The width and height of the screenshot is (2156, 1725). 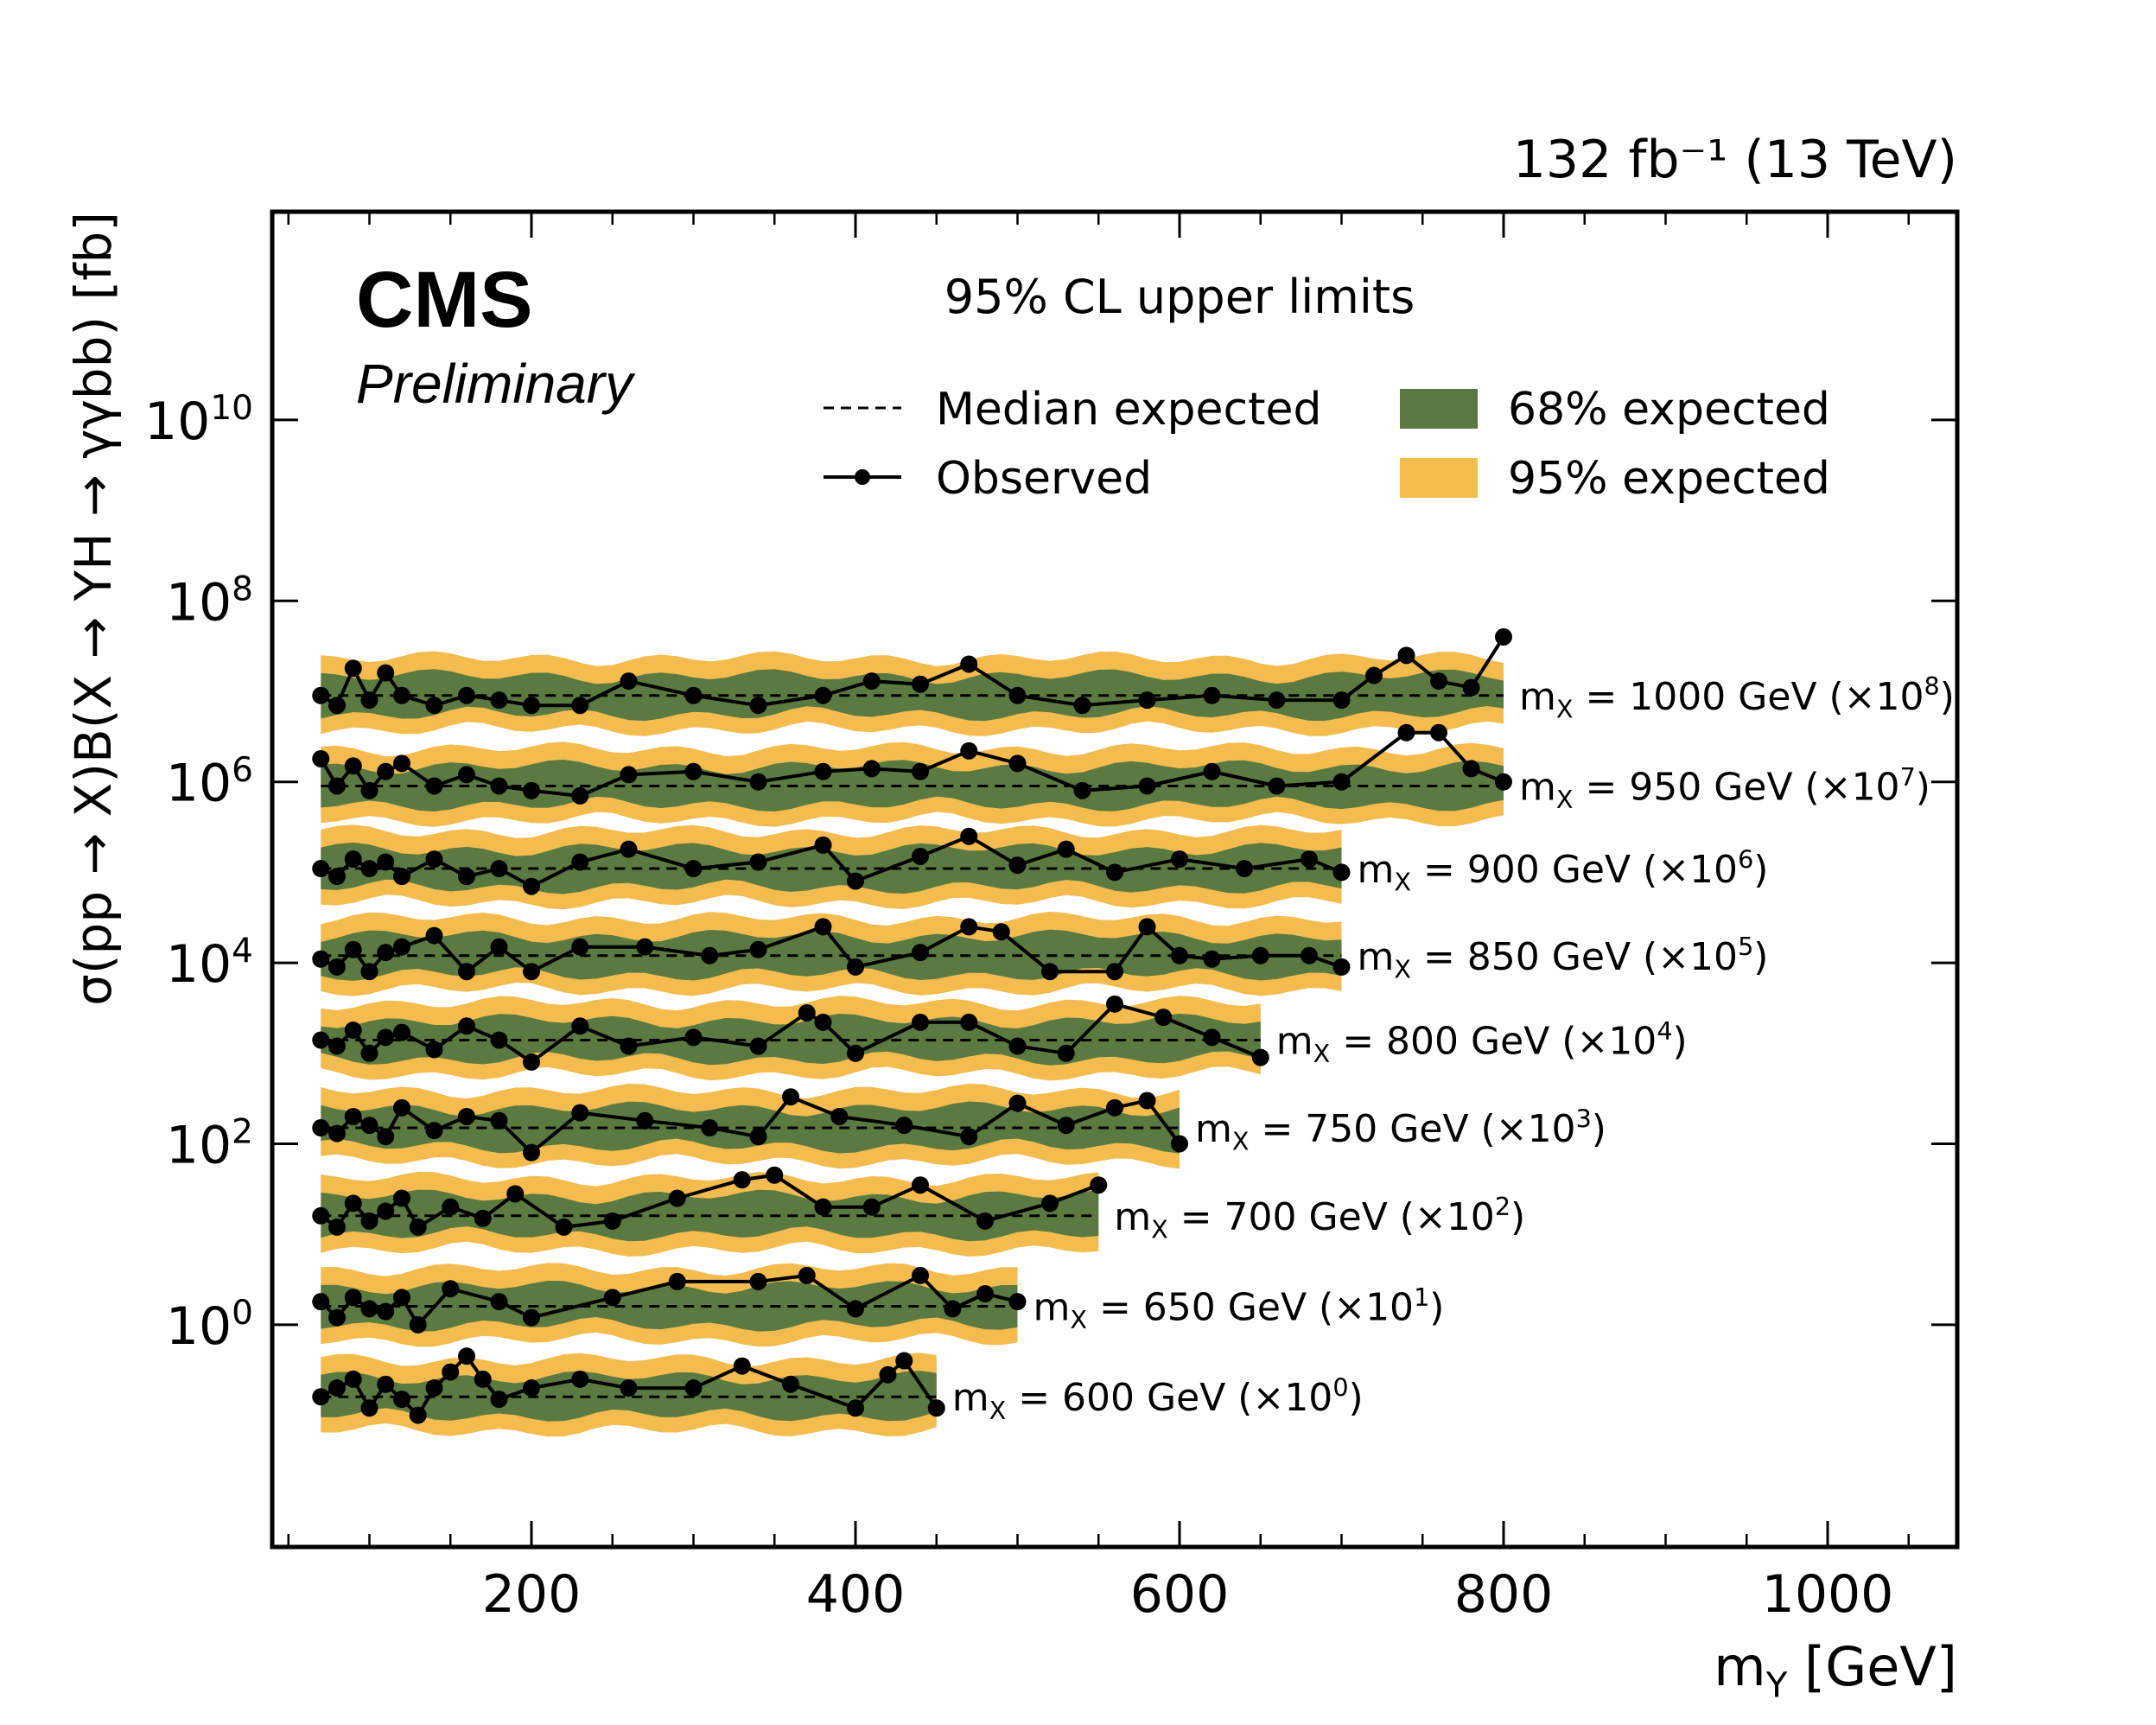 What do you see at coordinates (1828, 1595) in the screenshot?
I see `x-tick-label: 1000` at bounding box center [1828, 1595].